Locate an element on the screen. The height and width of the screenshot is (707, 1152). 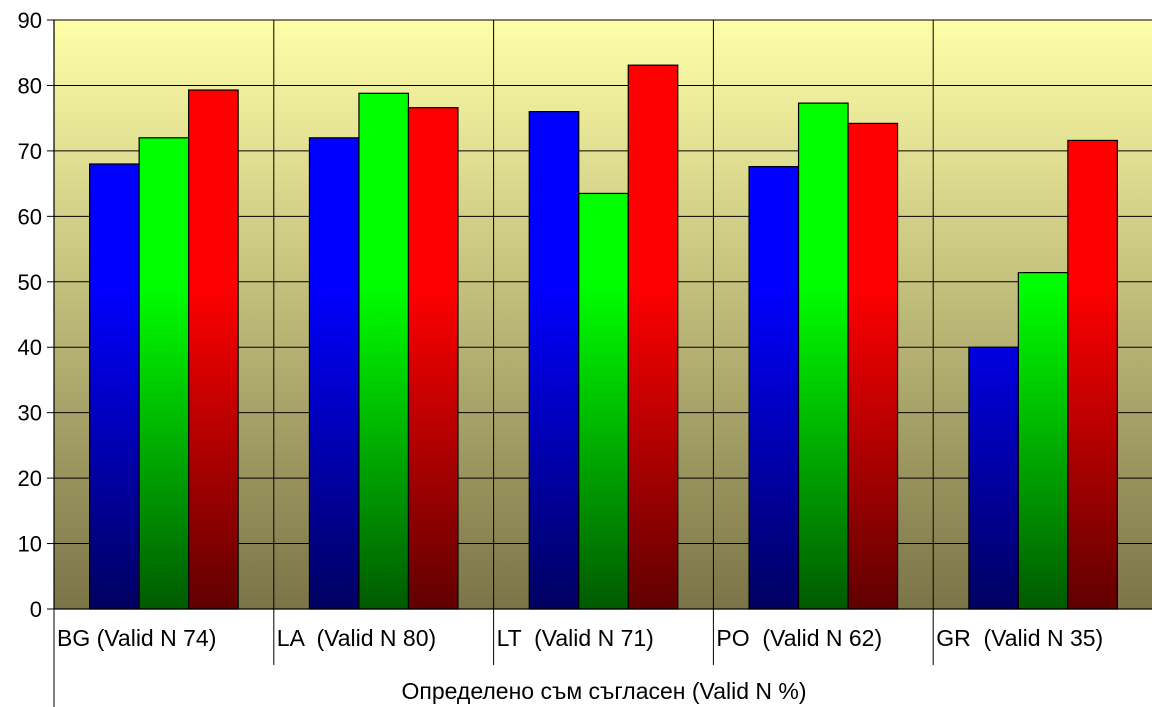
category-label: LA (Valid N 80) is located at coordinates (356, 638).